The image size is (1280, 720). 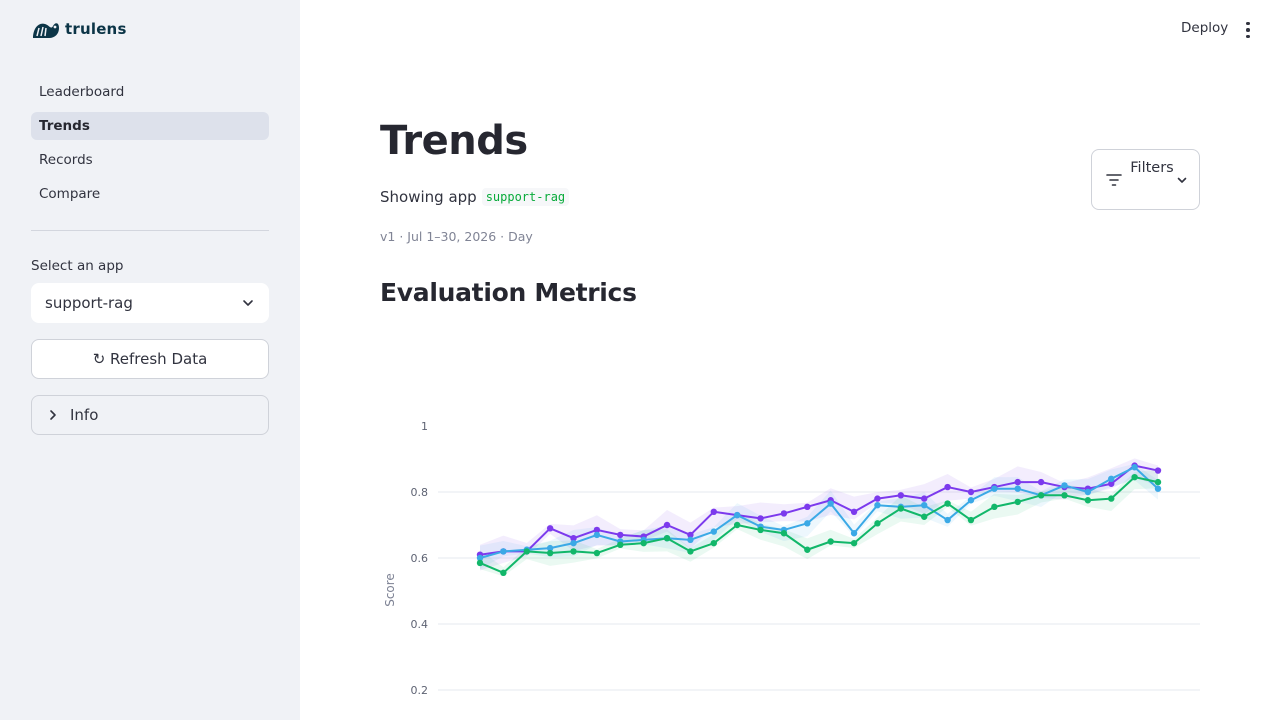 I want to click on filters-button: Filters, so click(x=1145, y=179).